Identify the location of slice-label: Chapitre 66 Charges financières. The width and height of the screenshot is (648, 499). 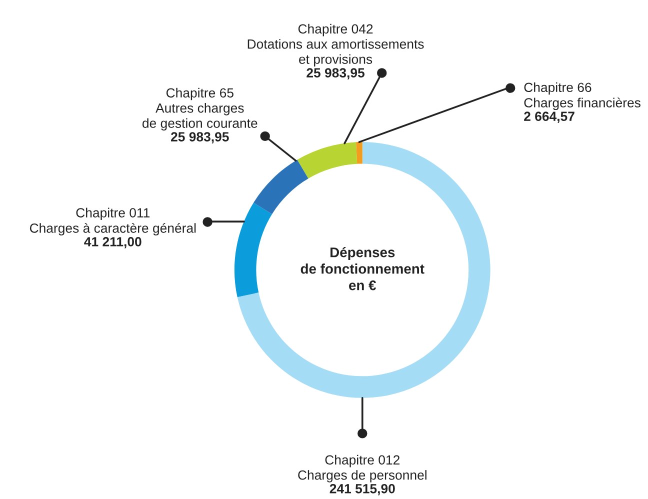
(582, 96).